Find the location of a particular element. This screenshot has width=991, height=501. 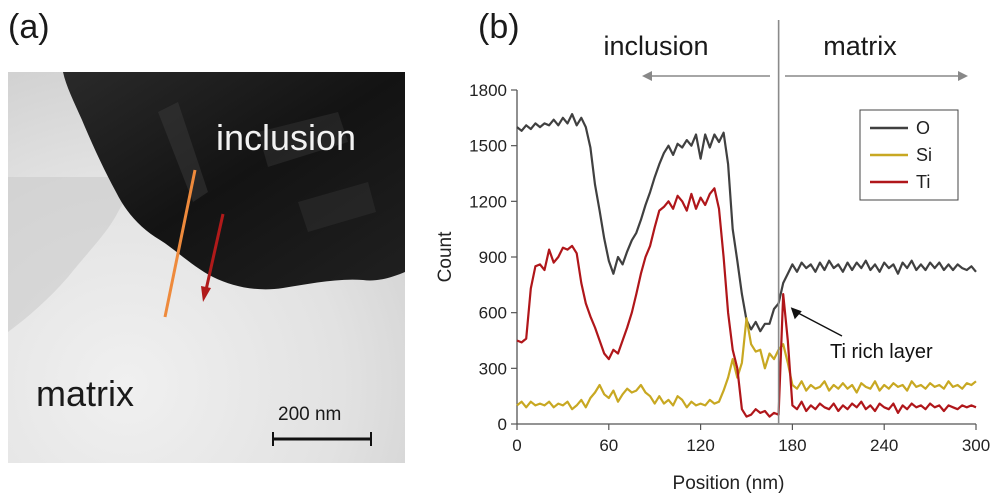

overlay-layer: Ti rich layer is located at coordinates (855, 222).